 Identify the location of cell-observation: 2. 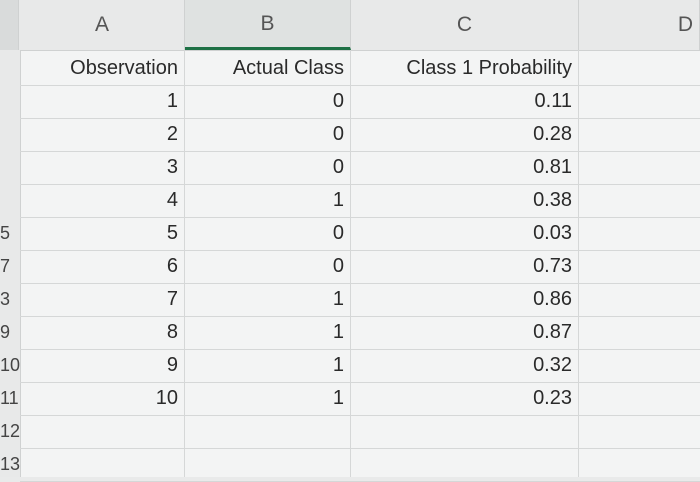
(172, 134).